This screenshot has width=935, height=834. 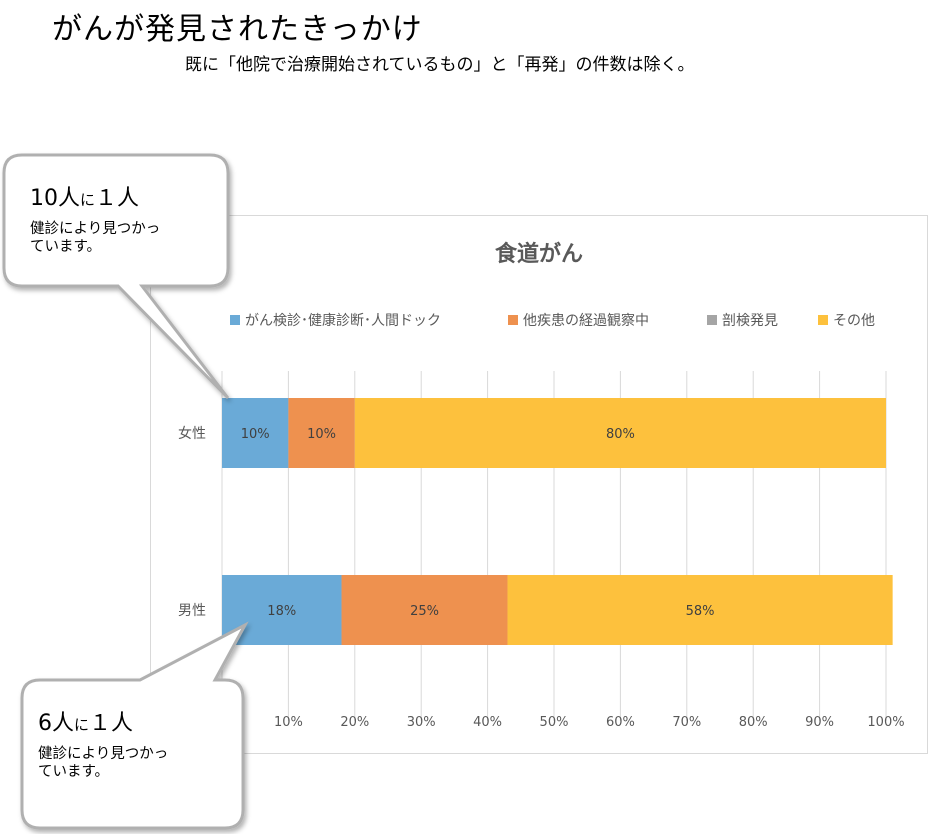 What do you see at coordinates (86, 723) in the screenshot?
I see `callout-male-ratio: 6人に１人` at bounding box center [86, 723].